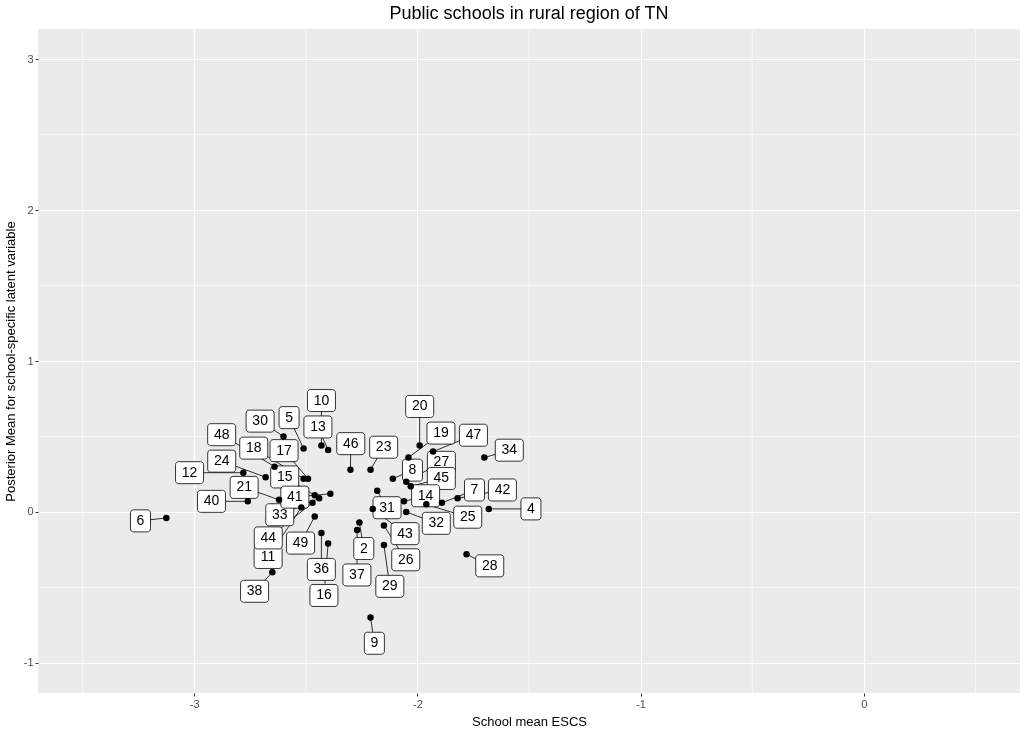 The width and height of the screenshot is (1035, 741). Describe the element at coordinates (279, 513) in the screenshot. I see `annotation: 33` at that location.